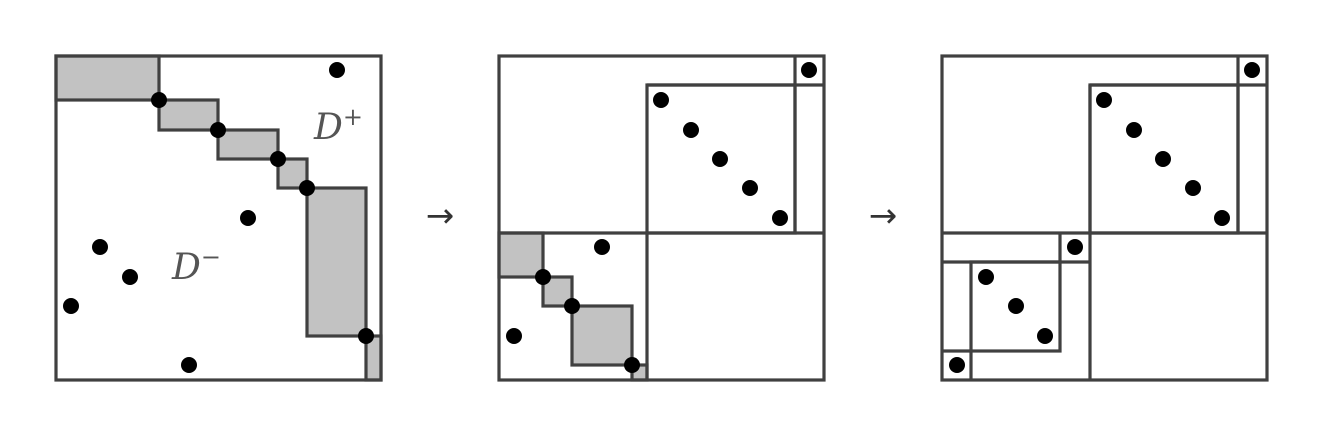 The height and width of the screenshot is (437, 1323). I want to click on label-d-minus-superscript: −, so click(211, 257).